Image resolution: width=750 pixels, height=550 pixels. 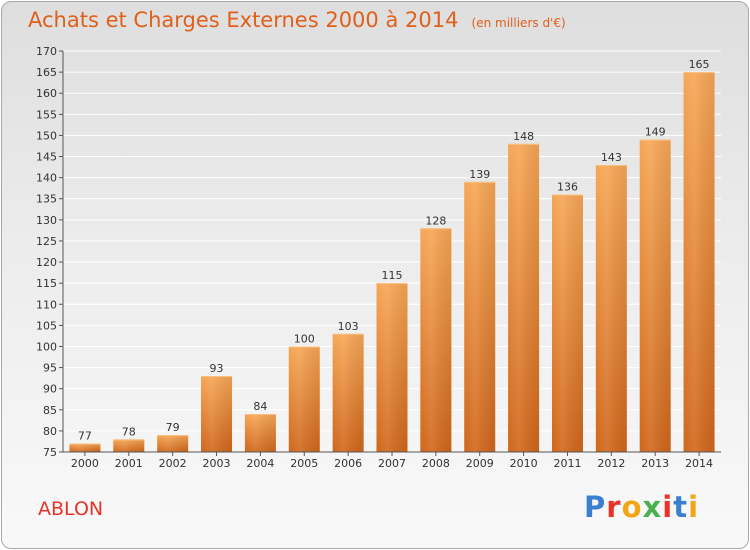 What do you see at coordinates (436, 463) in the screenshot?
I see `x-tick-label: 2008` at bounding box center [436, 463].